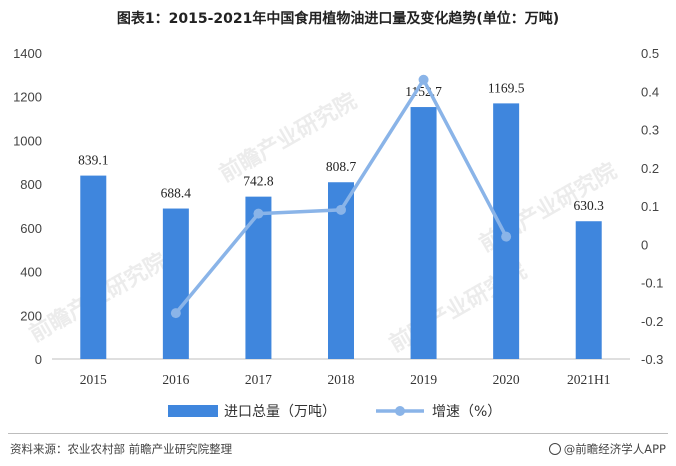 Image resolution: width=676 pixels, height=466 pixels. What do you see at coordinates (258, 181) in the screenshot?
I see `bar-data-label: 742.8` at bounding box center [258, 181].